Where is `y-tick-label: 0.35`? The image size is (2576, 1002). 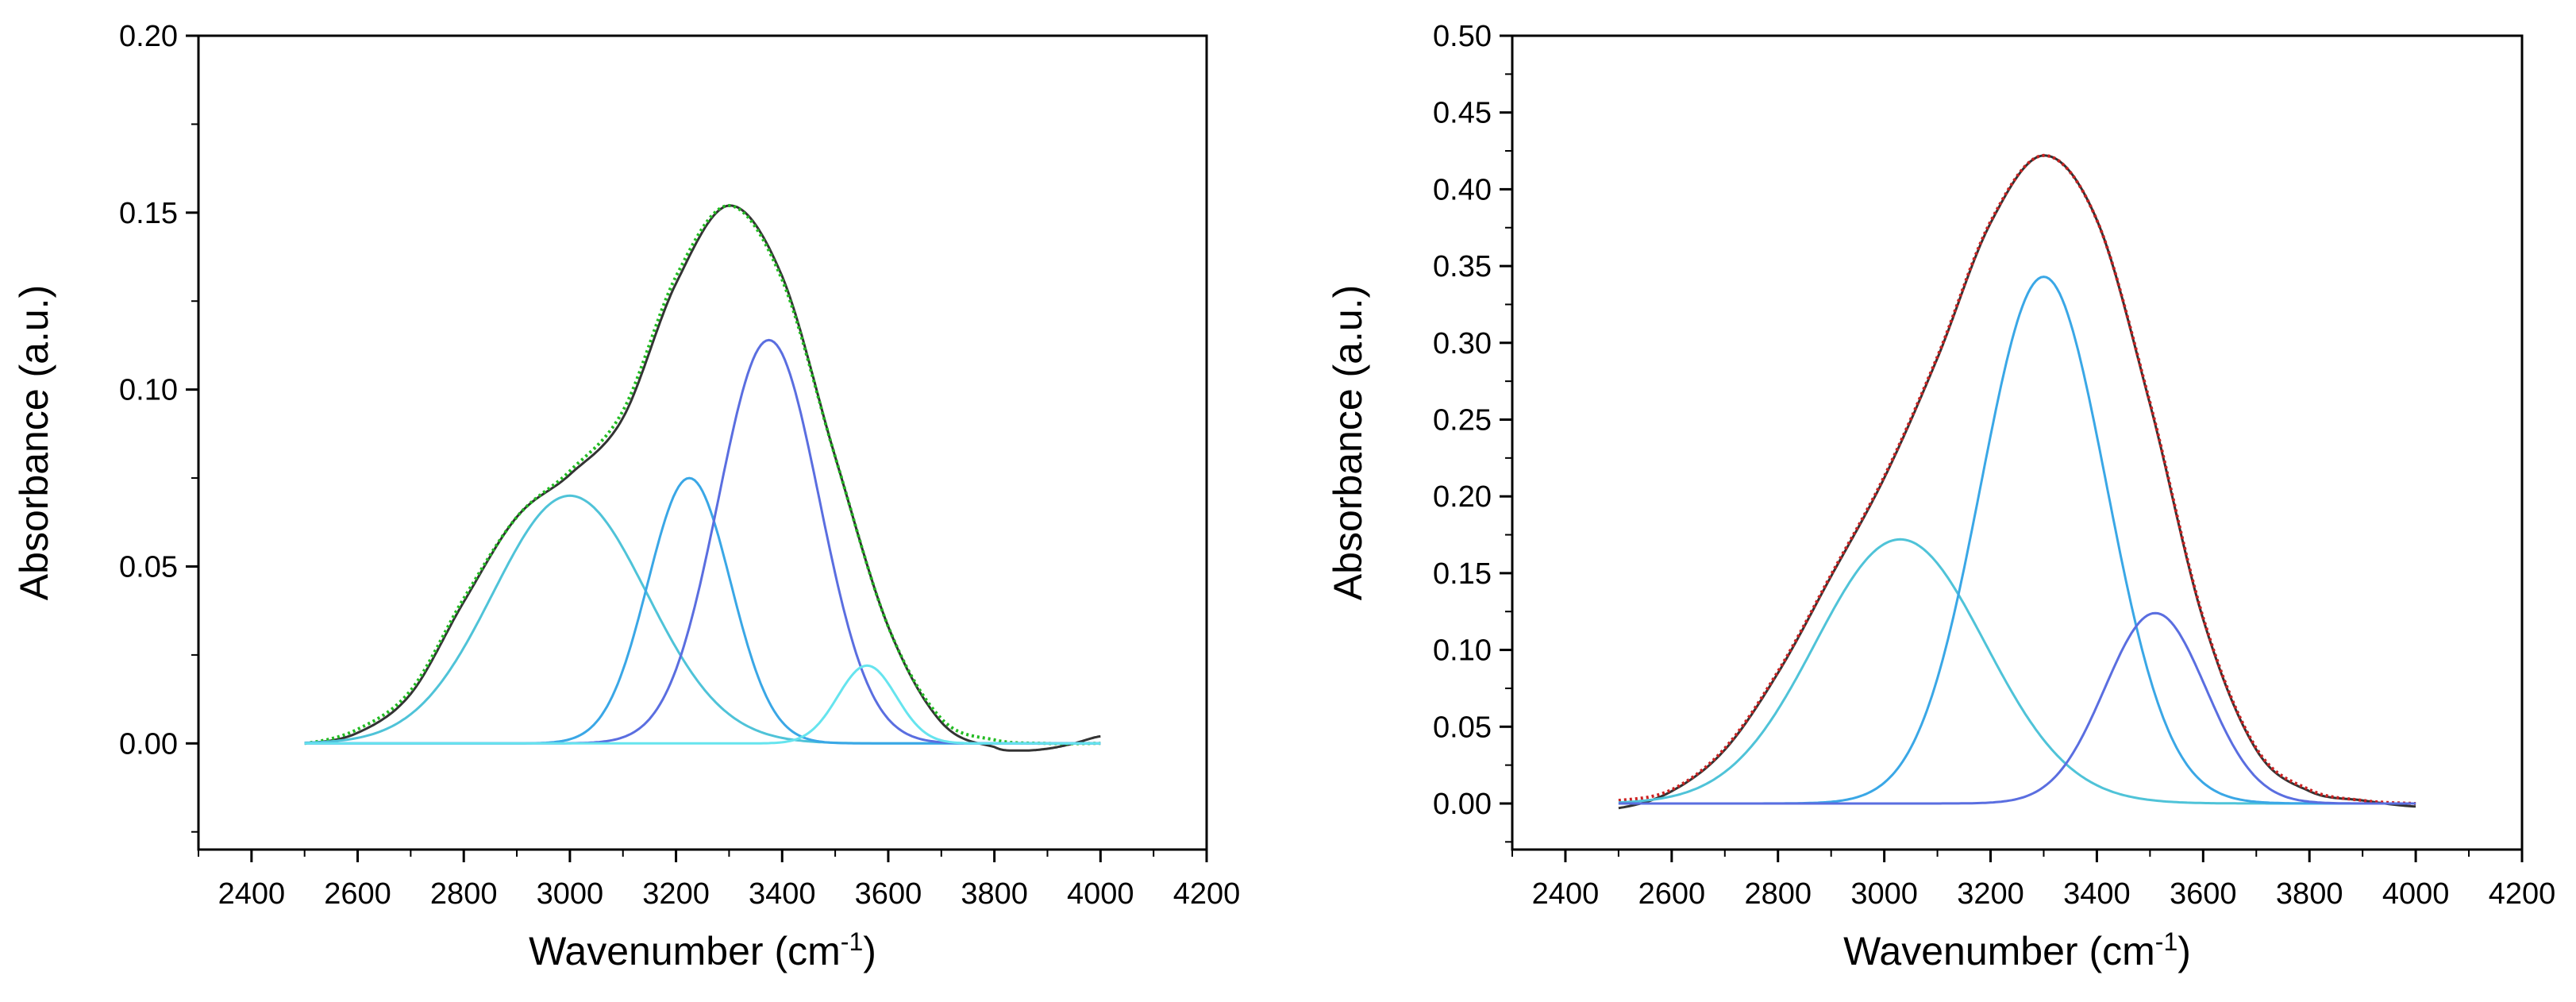
y-tick-label: 0.35 is located at coordinates (1462, 266).